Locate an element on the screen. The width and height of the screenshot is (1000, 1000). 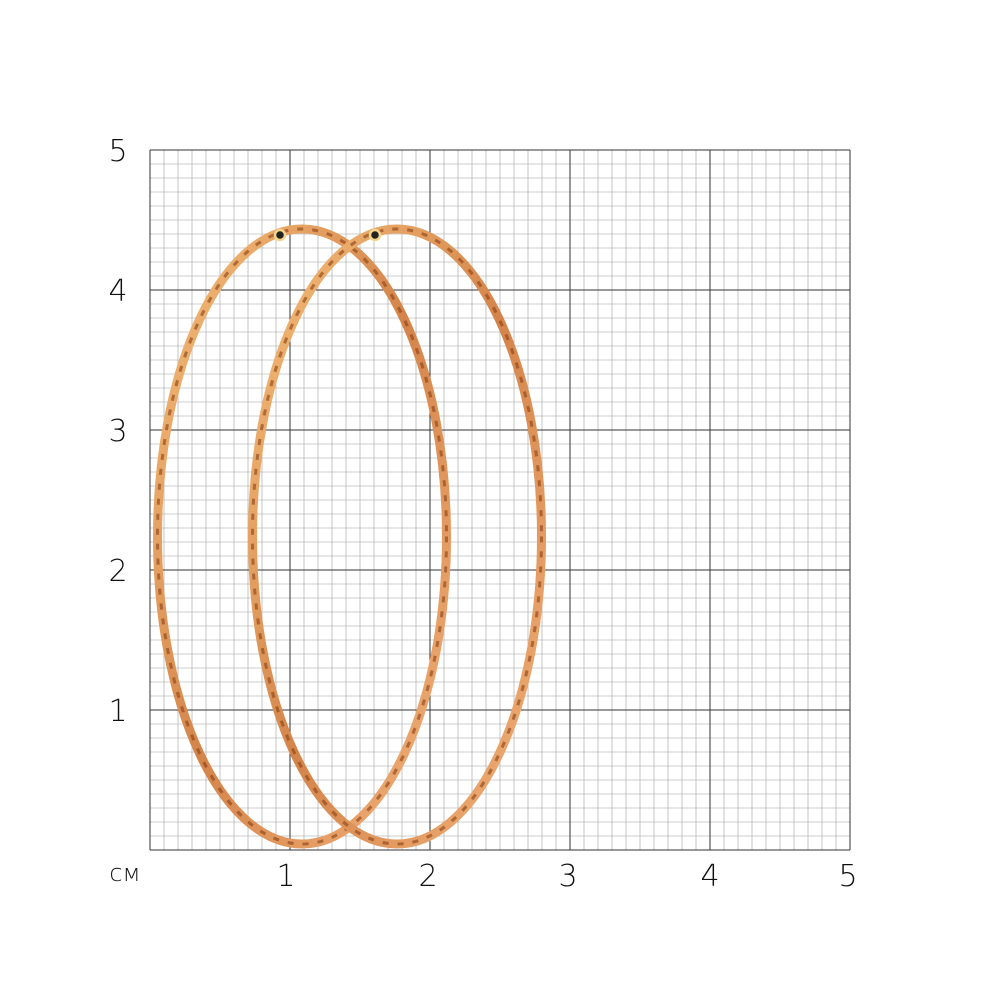
unit-label: см is located at coordinates (125, 873).